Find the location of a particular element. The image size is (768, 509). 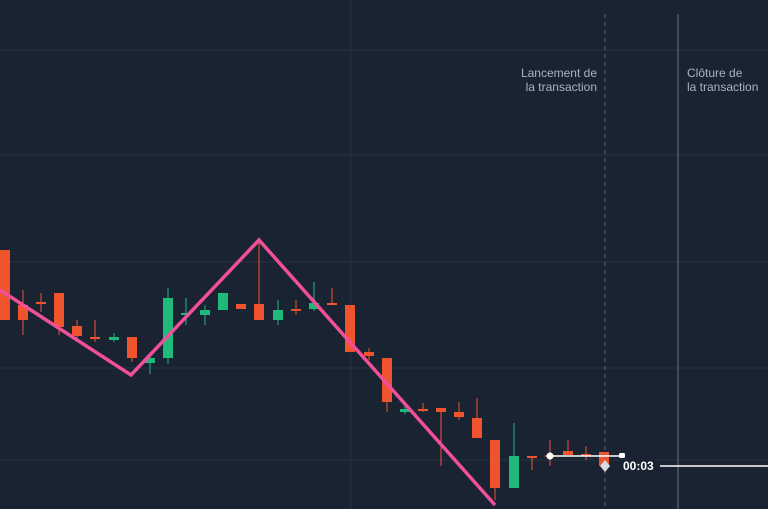

current-price-diamond-icon is located at coordinates (605, 466).